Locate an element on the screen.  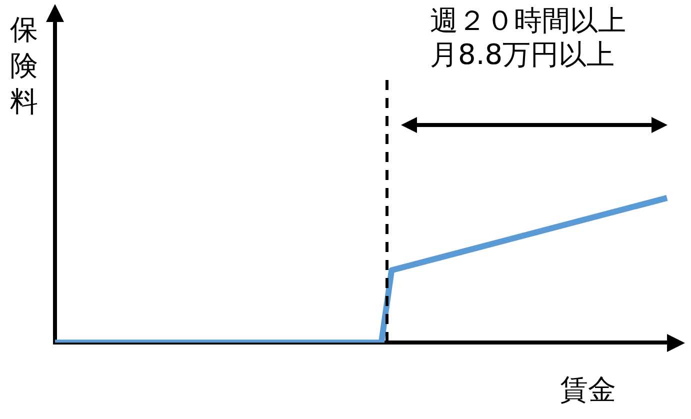
text: 週２０時間以上 is located at coordinates (528, 21).